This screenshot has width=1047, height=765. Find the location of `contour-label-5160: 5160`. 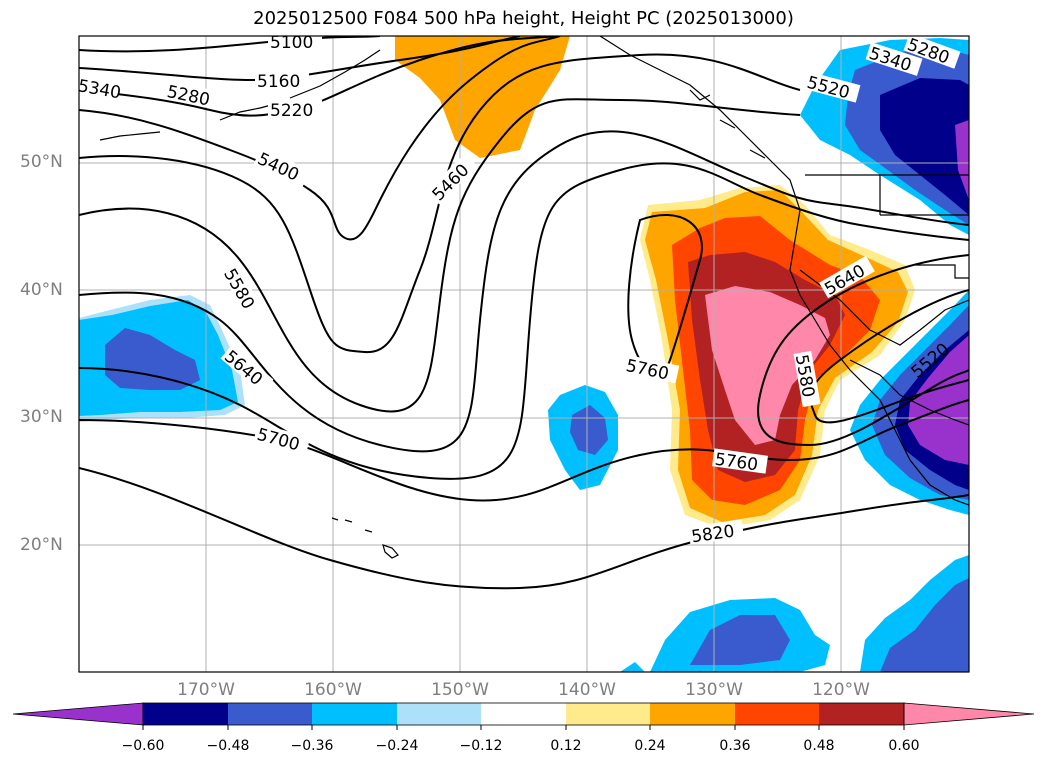

contour-label-5160: 5160 is located at coordinates (278, 82).